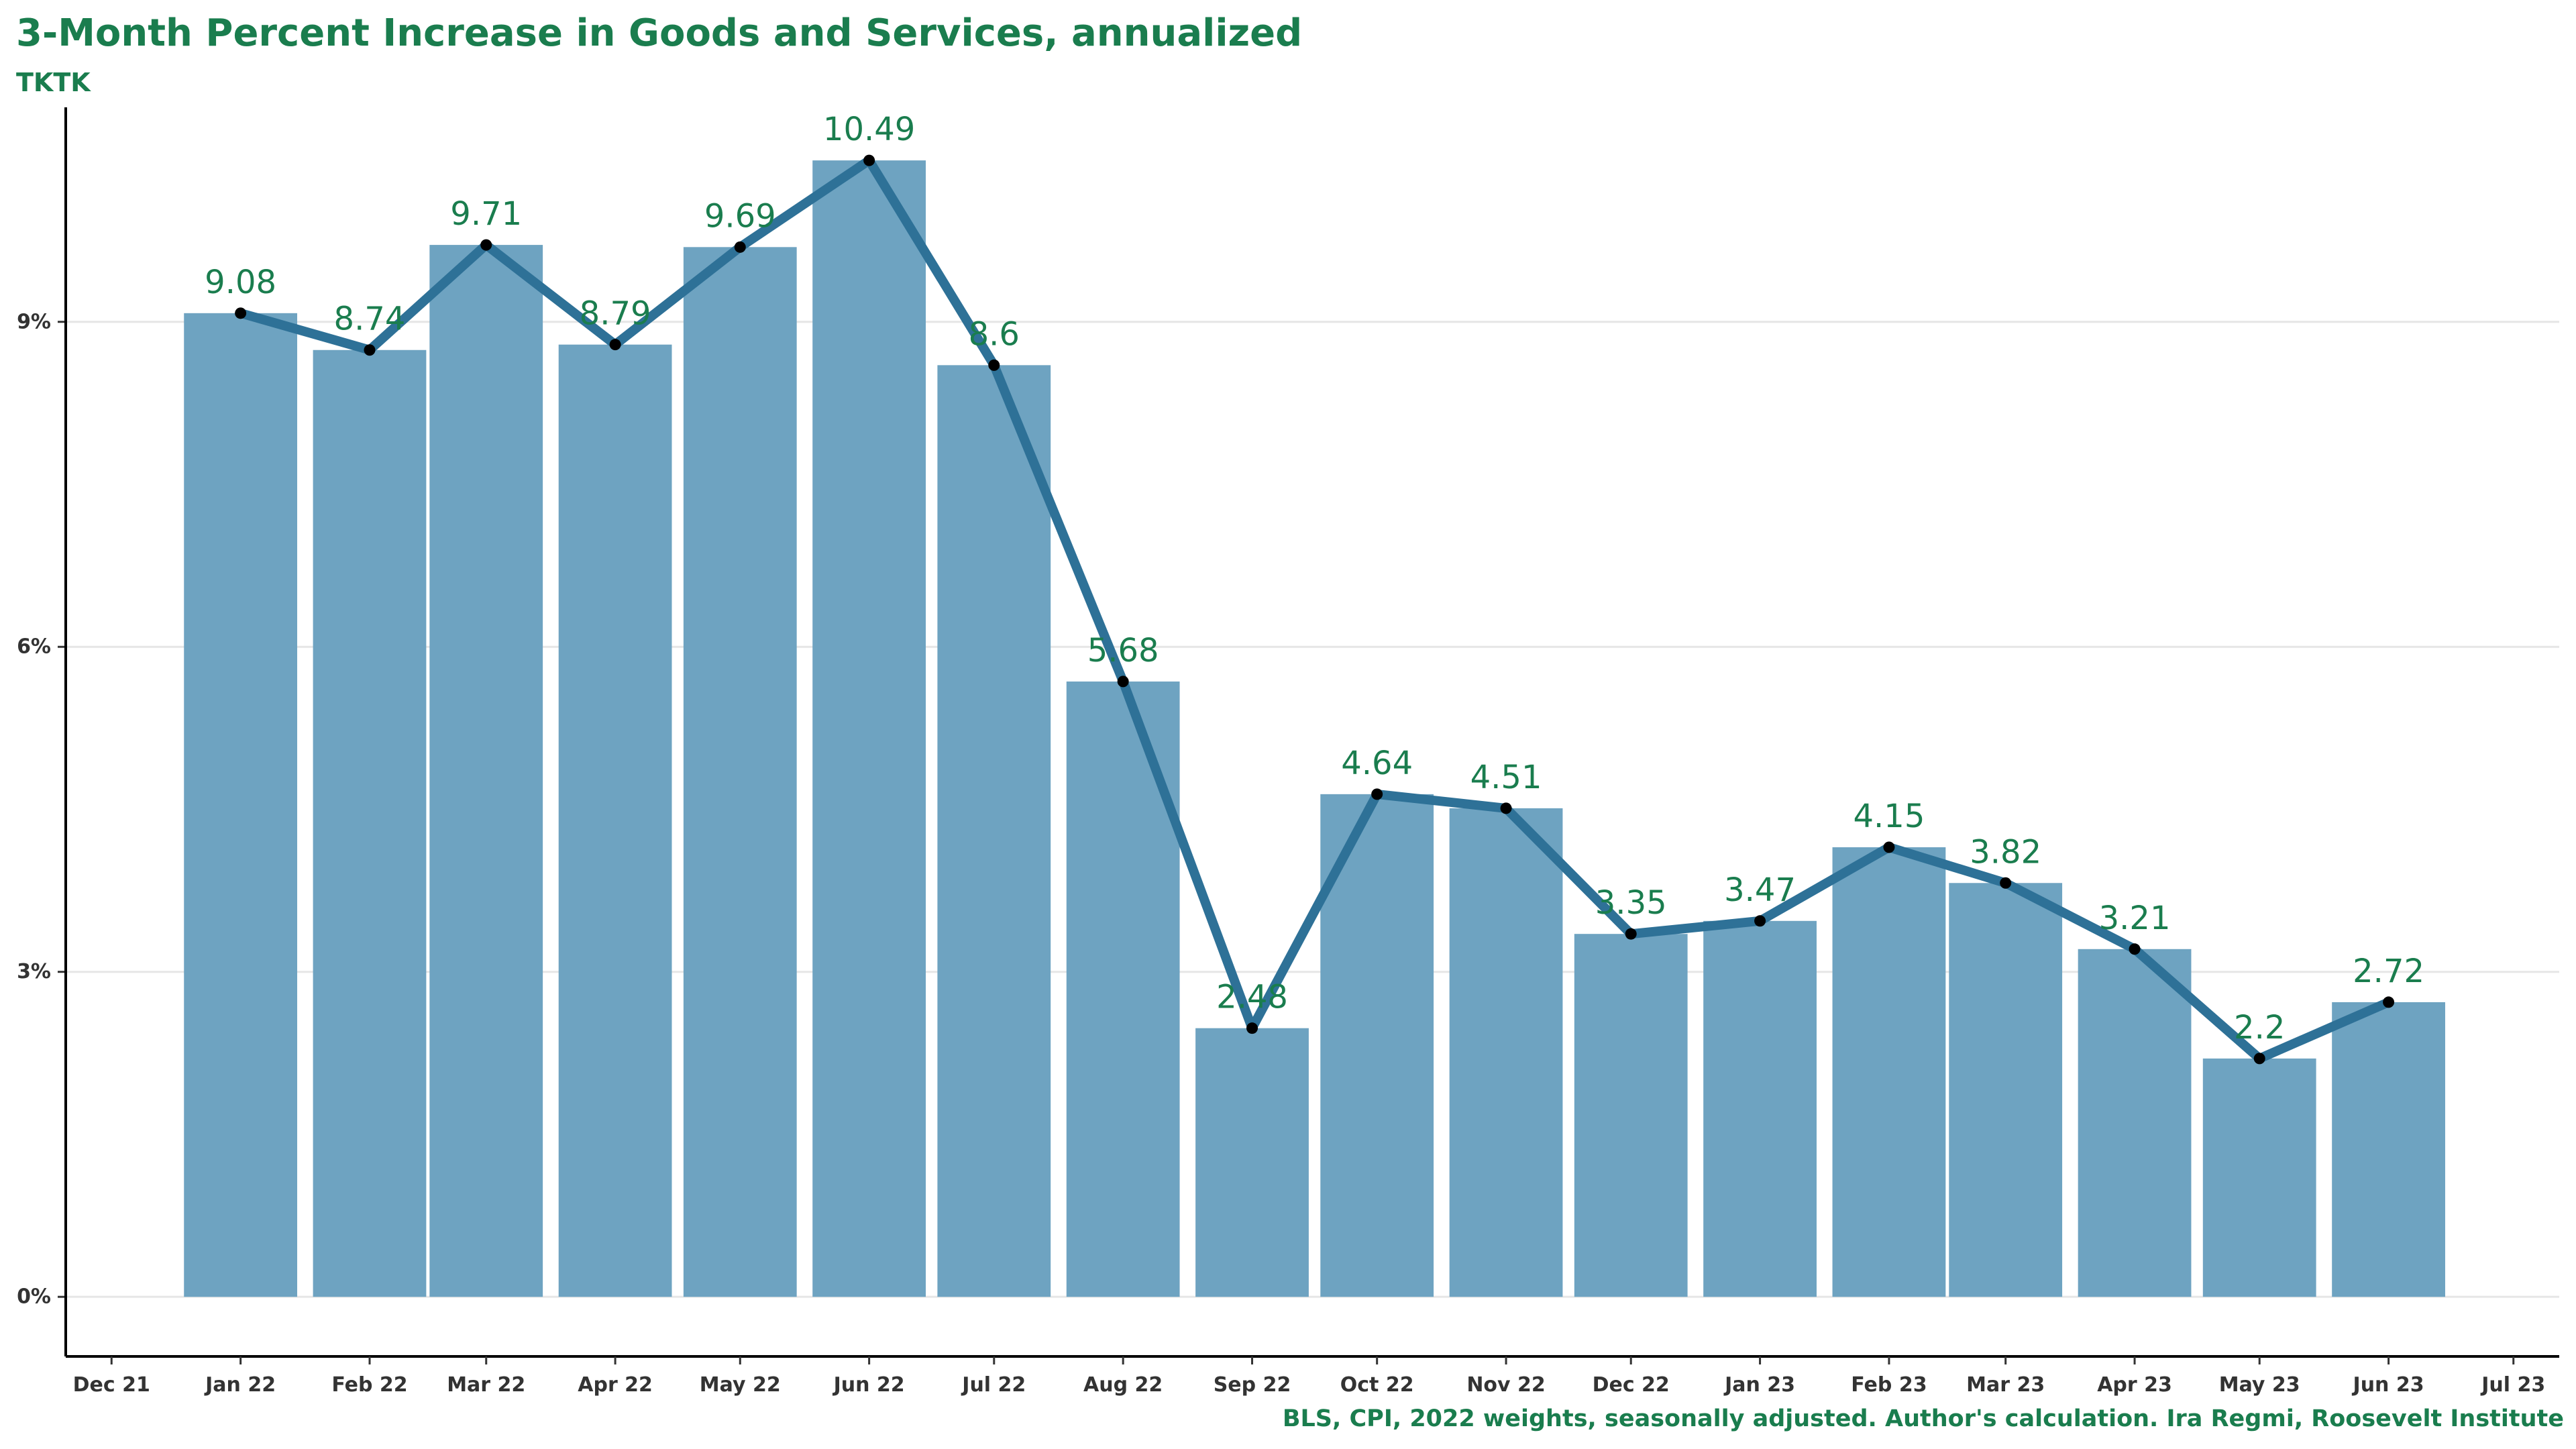  I want to click on x-tick-label: Dec 22, so click(1631, 1385).